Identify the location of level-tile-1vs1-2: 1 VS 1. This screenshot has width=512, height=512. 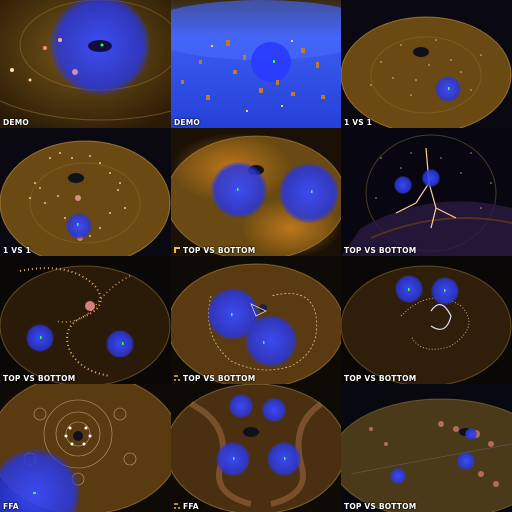
(85, 192).